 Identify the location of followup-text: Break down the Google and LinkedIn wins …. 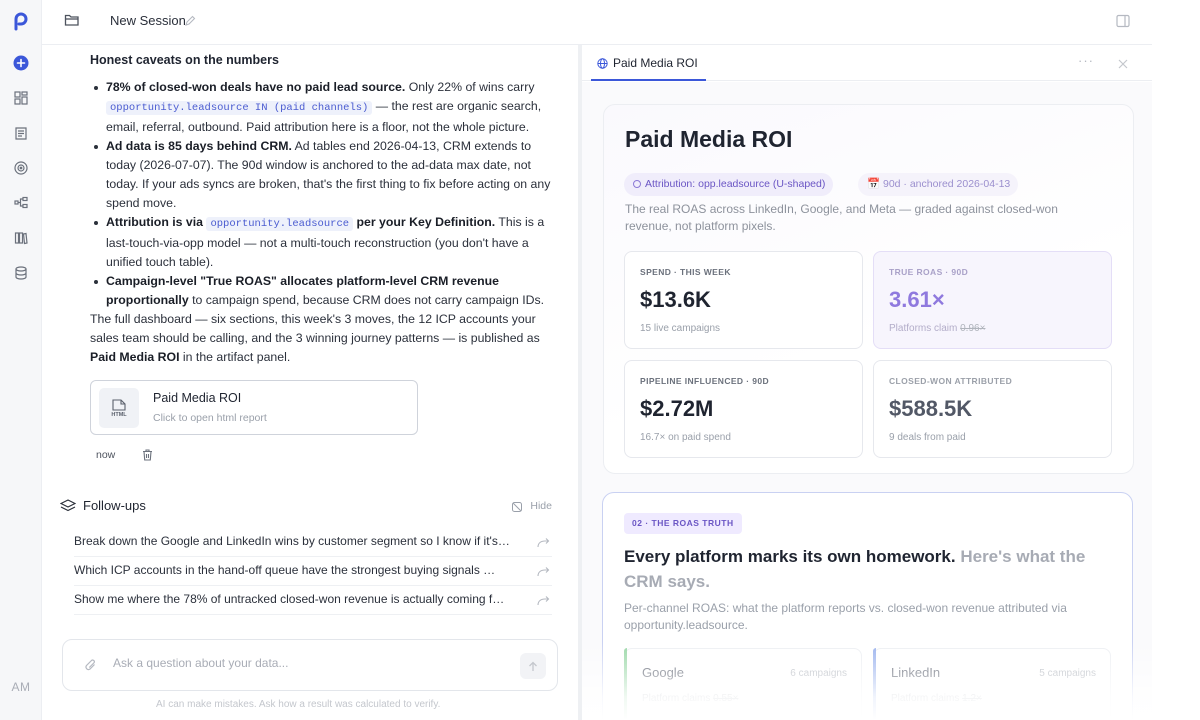
(292, 541).